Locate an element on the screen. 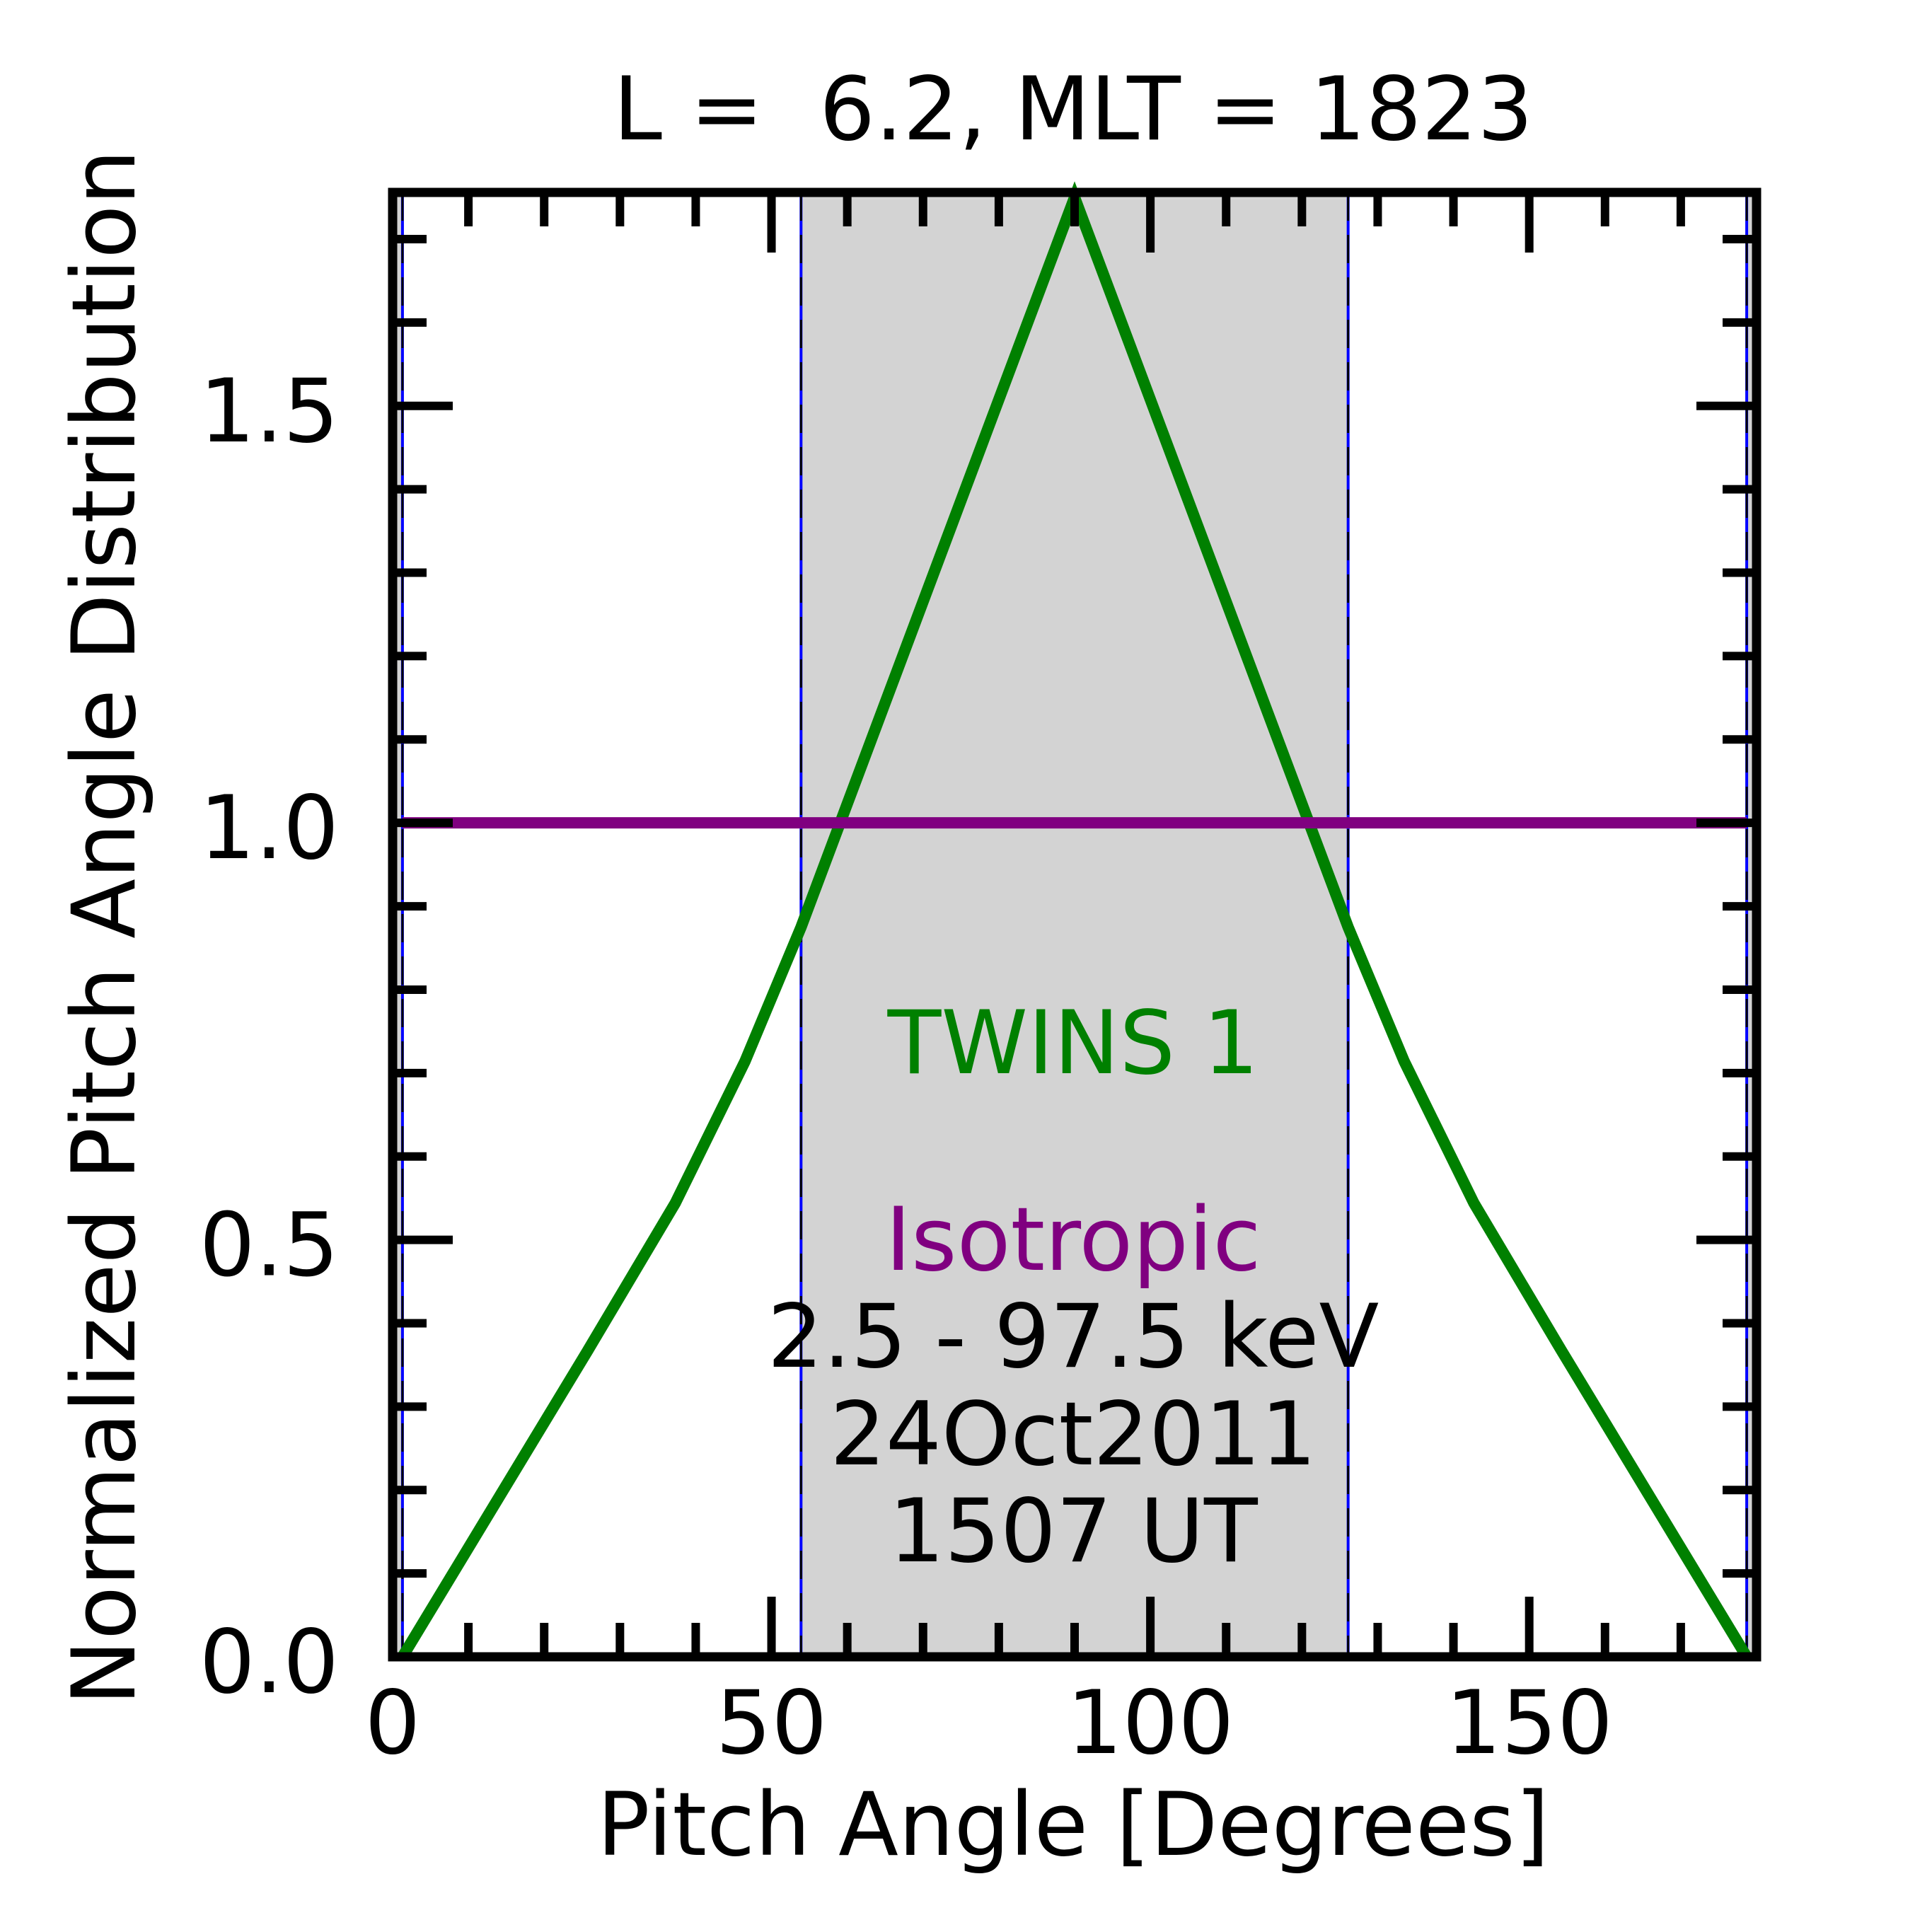 The height and width of the screenshot is (1932, 1932). chart-title: L = 6.2, MLT = 1823 is located at coordinates (1073, 110).